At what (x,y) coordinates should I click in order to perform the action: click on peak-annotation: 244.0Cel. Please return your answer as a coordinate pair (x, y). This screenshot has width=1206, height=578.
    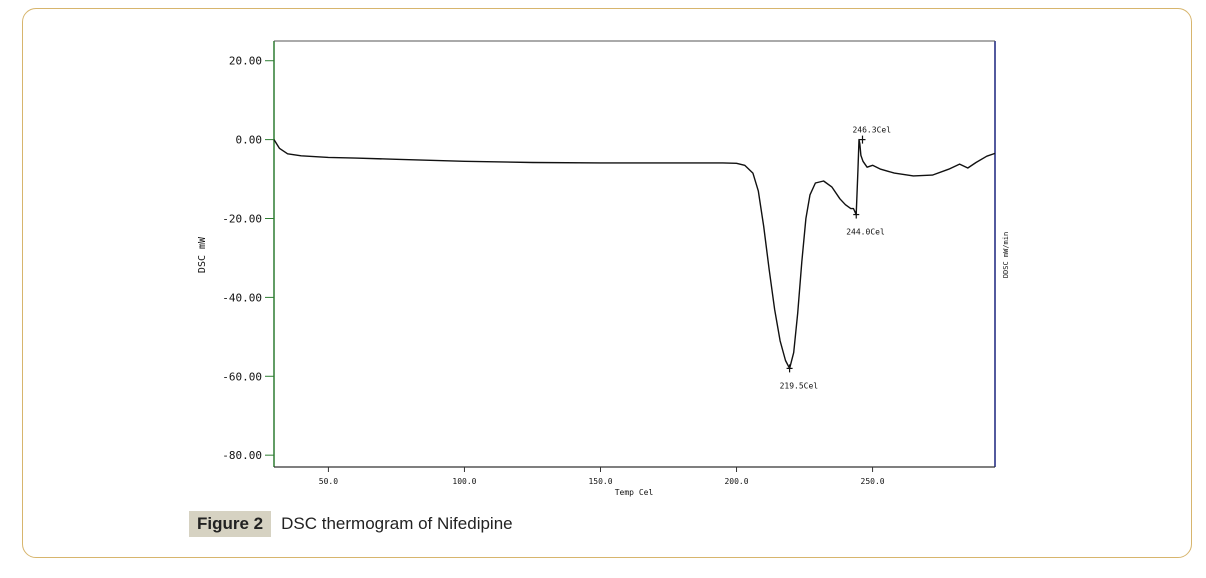
    Looking at the image, I should click on (865, 232).